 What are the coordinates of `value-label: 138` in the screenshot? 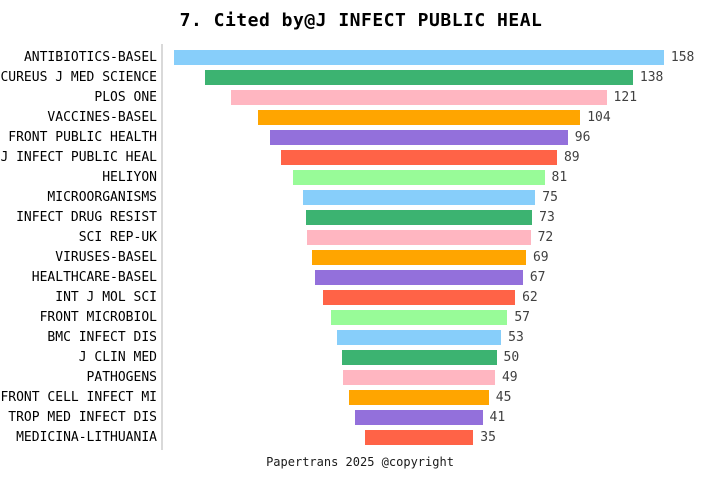 It's located at (651, 77).